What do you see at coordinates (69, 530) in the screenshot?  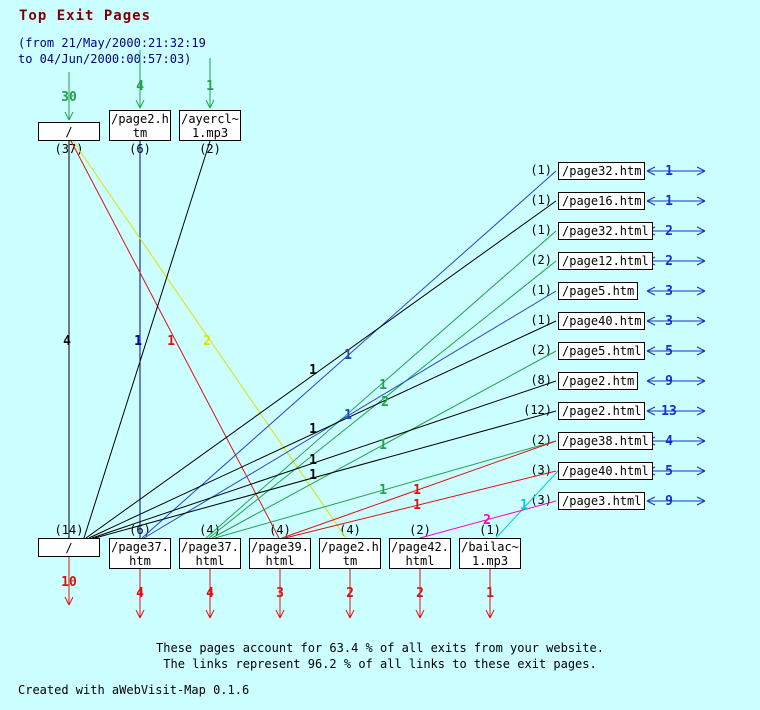 I see `page-count: (14)` at bounding box center [69, 530].